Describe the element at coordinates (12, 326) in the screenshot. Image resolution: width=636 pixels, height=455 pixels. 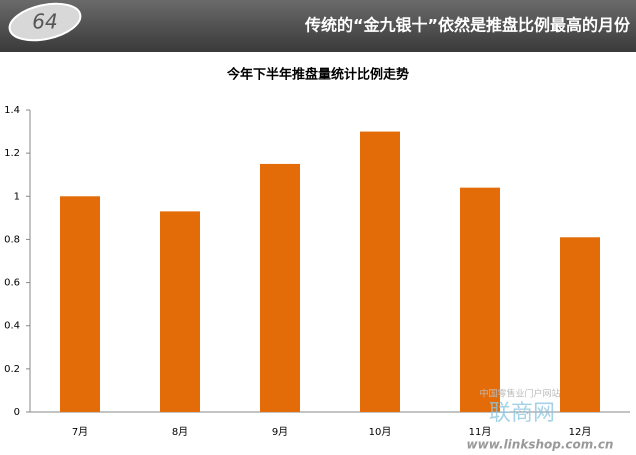
I see `y-tick-label: 0.4` at that location.